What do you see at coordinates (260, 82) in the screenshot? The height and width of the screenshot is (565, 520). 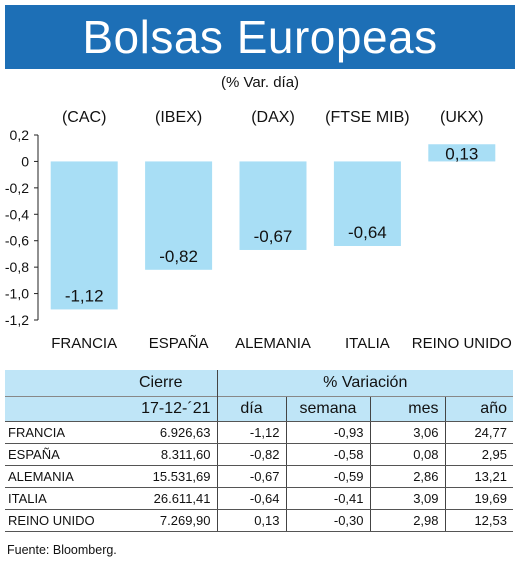 I see `chart-subtitle: (% Var. día)` at bounding box center [260, 82].